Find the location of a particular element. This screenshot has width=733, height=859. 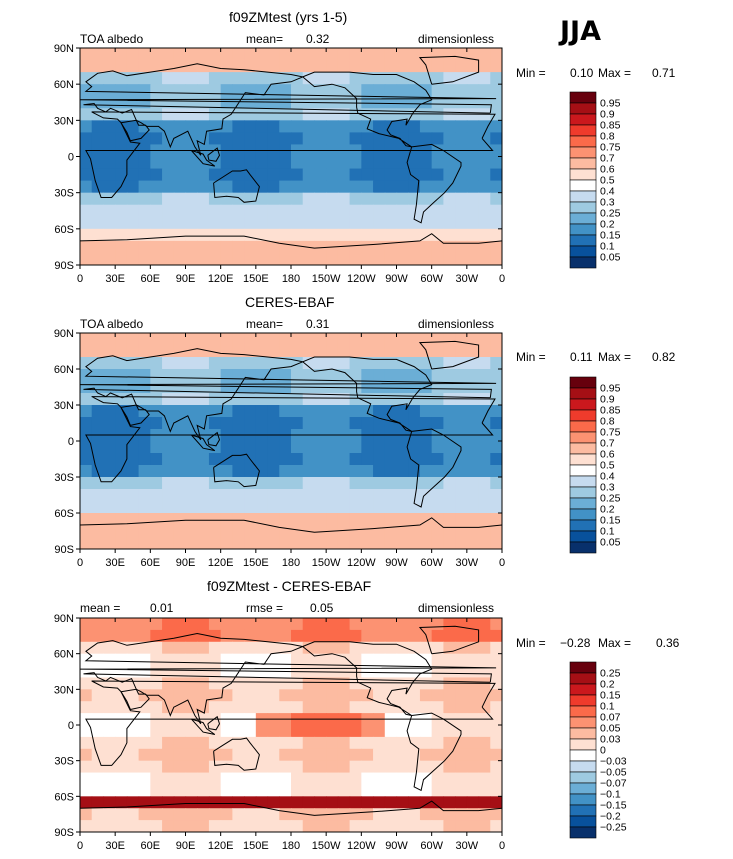

panel-title: f09ZMtest (yrs 1-5) is located at coordinates (288, 17).